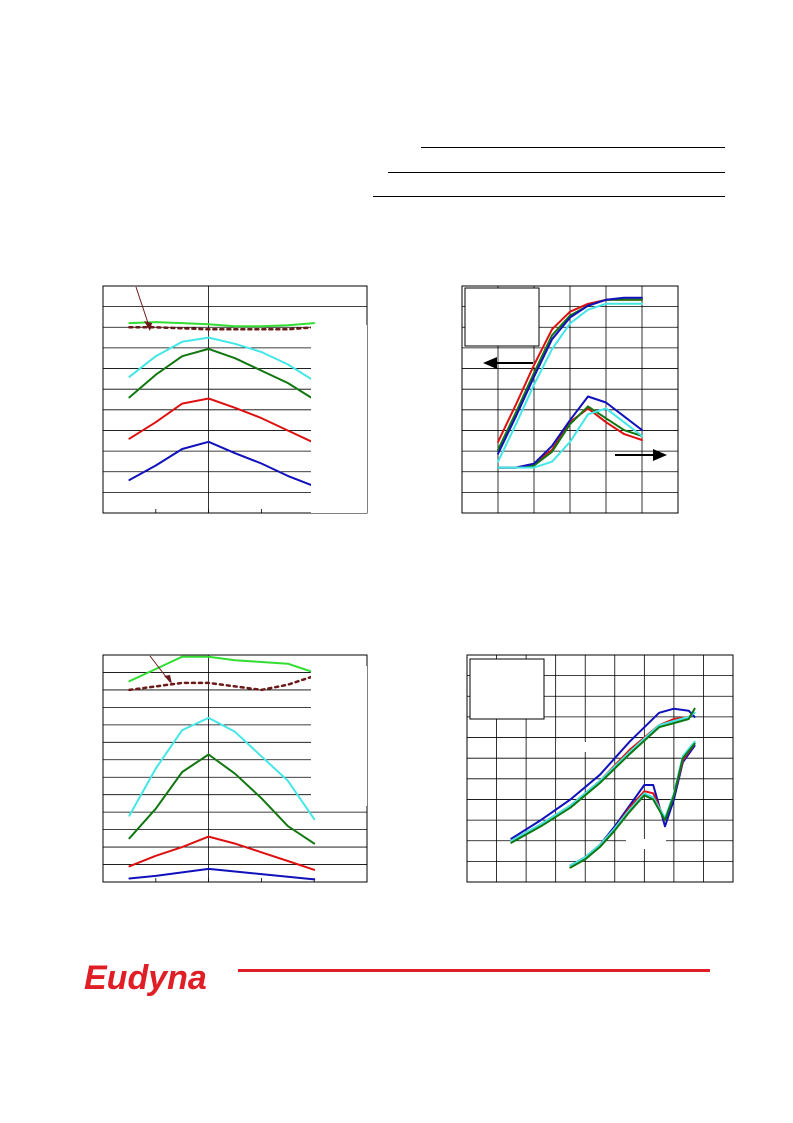  What do you see at coordinates (474, 970) in the screenshot?
I see `footer-rule` at bounding box center [474, 970].